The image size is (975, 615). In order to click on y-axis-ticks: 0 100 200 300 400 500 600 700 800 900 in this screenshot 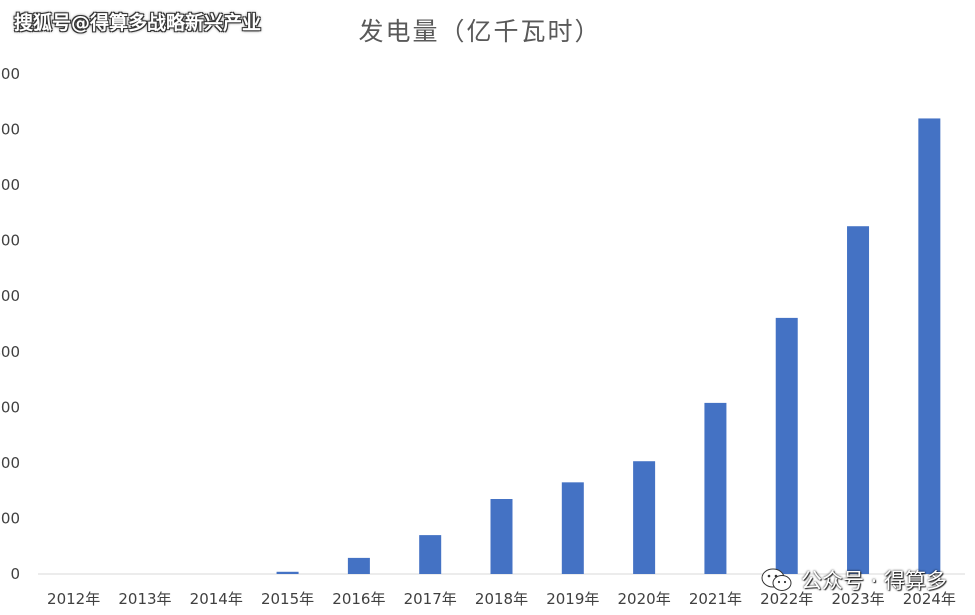, I will do `click(10, 324)`.